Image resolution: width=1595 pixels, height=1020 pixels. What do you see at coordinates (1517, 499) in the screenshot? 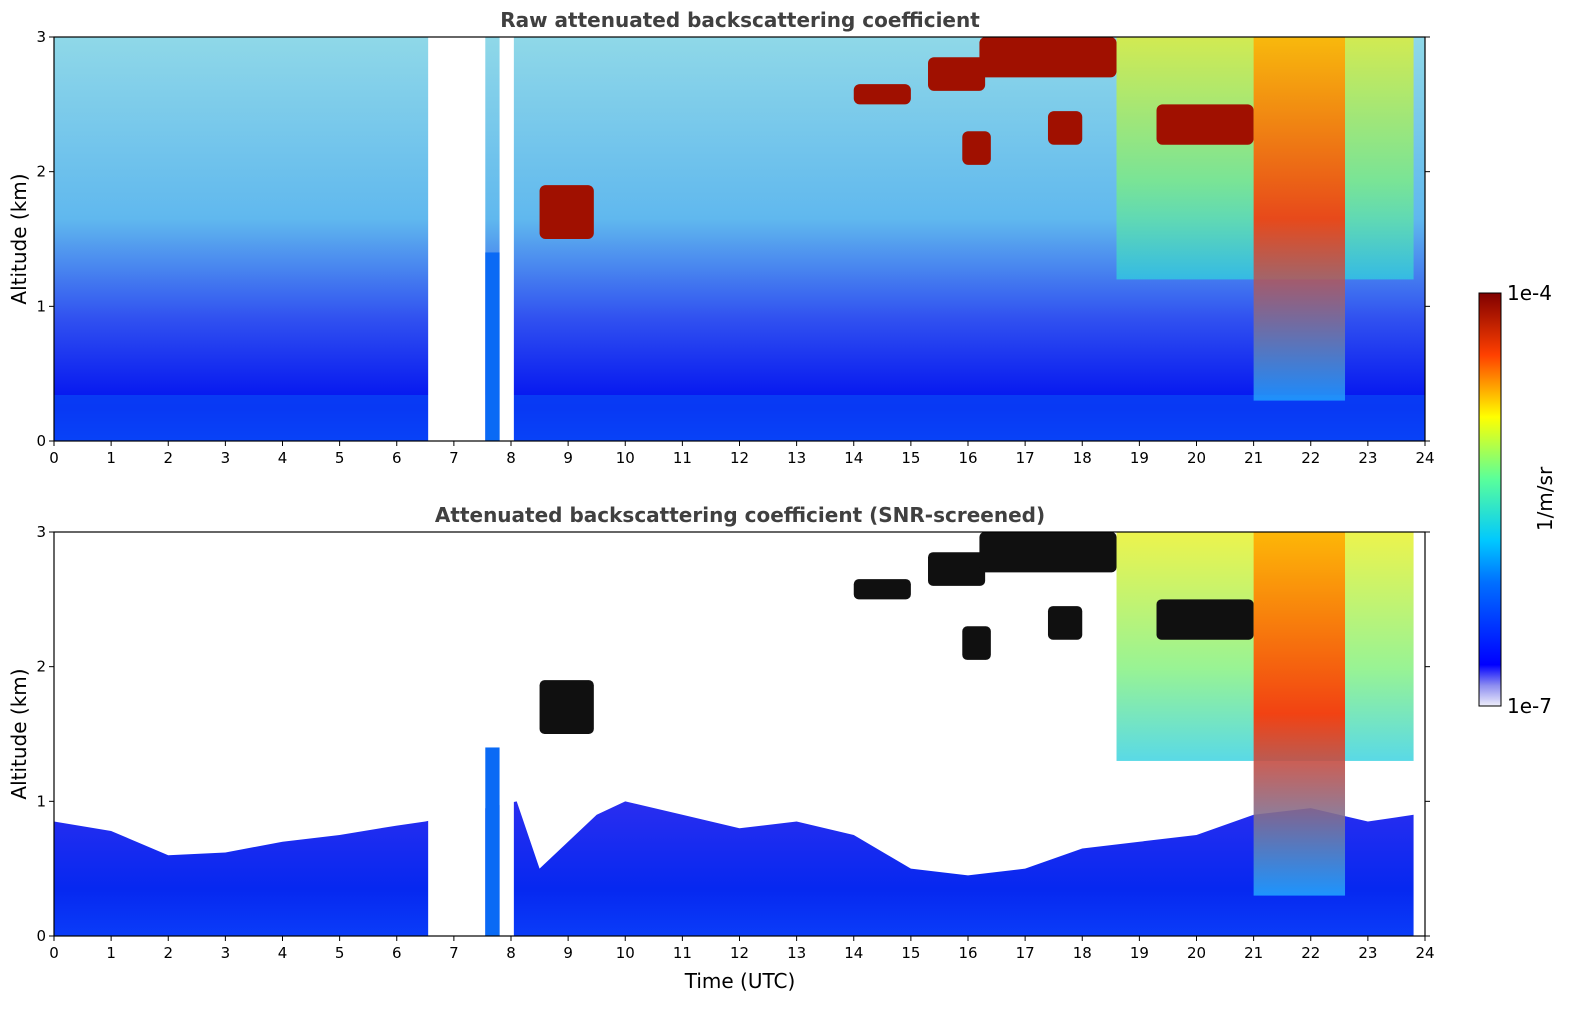
I see `colorbar: 1e-4 1e-7 1/m/sr` at bounding box center [1517, 499].